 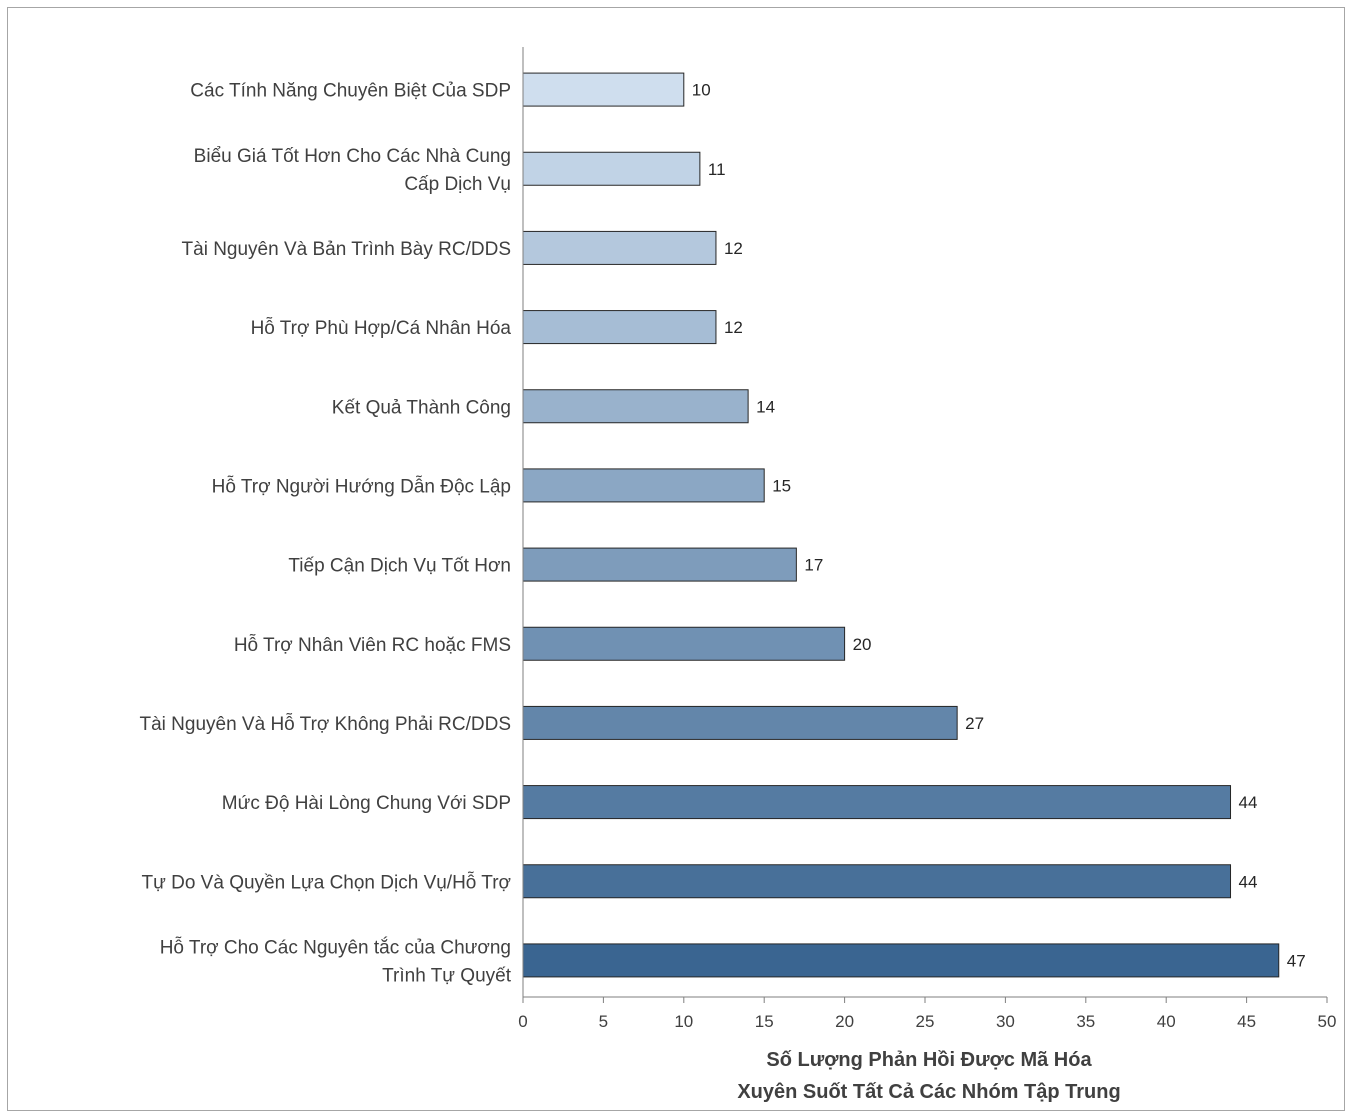 I want to click on value-label-2: 11, so click(x=717, y=169).